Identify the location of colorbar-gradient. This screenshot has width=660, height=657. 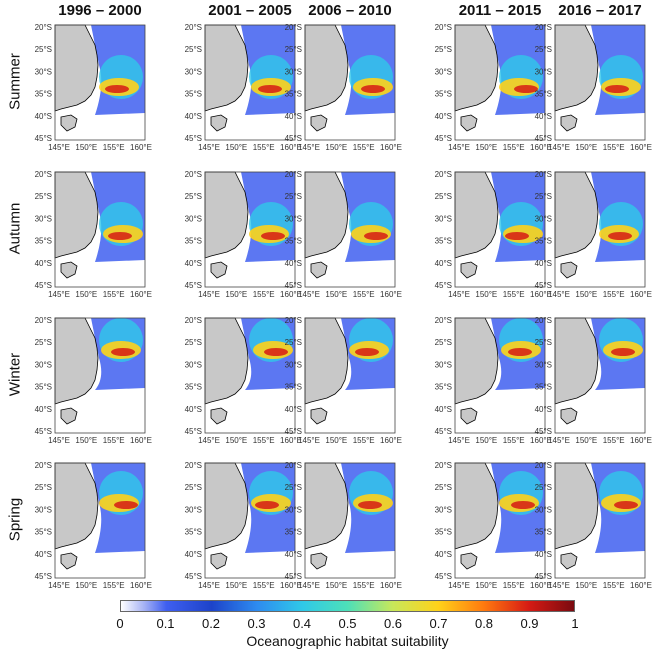
(347, 606).